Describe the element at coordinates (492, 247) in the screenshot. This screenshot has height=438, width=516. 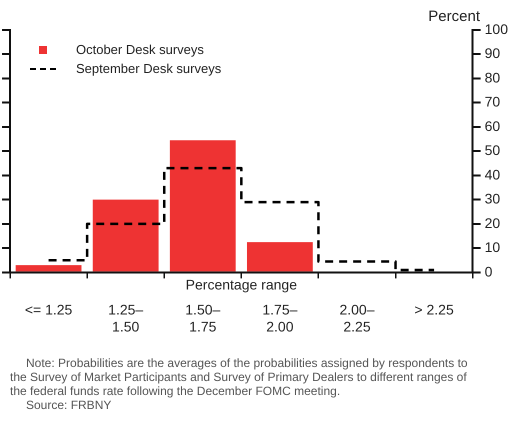
I see `y-tick-label: 10` at that location.